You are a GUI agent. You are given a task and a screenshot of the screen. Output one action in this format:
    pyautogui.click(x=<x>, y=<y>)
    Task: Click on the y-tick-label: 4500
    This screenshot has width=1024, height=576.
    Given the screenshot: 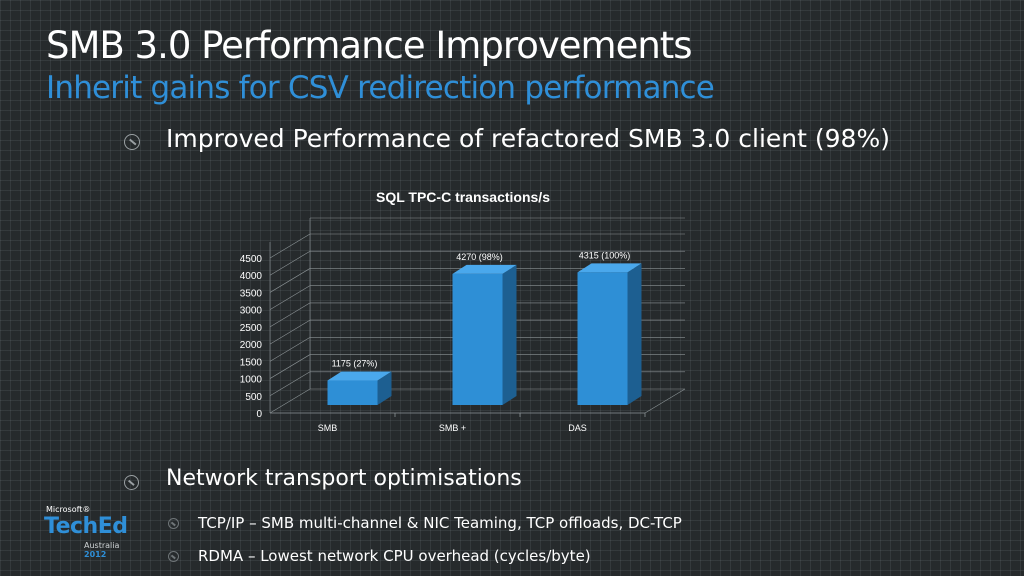 What is the action you would take?
    pyautogui.click(x=251, y=259)
    